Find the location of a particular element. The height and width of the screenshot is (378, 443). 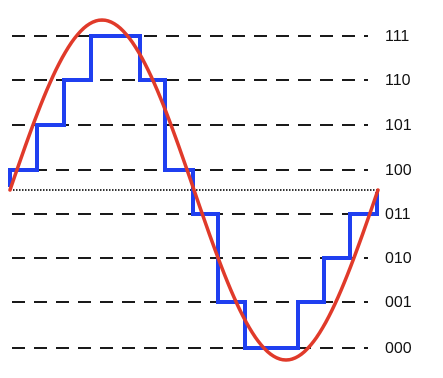

level-label: 000 is located at coordinates (398, 348).